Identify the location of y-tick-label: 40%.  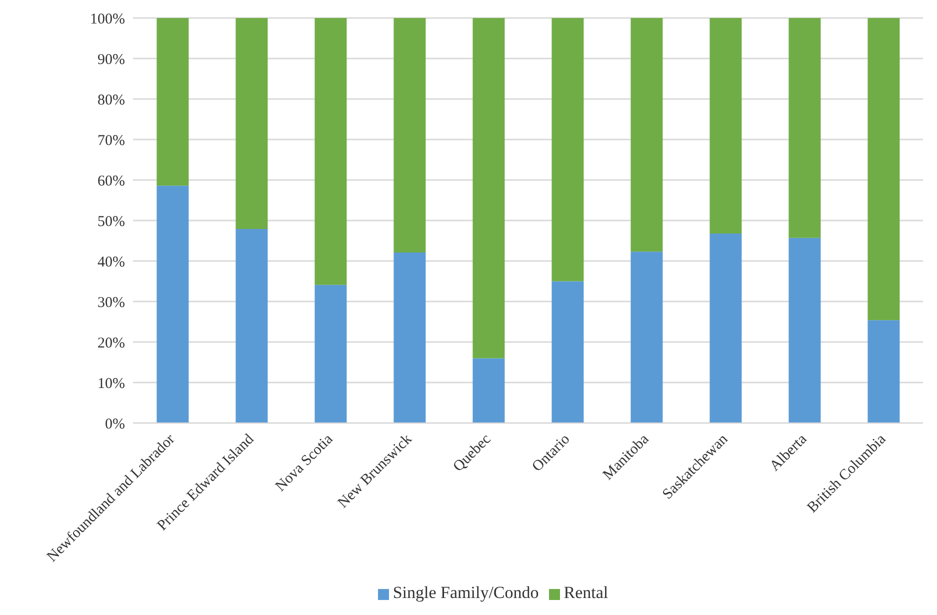
(111, 262).